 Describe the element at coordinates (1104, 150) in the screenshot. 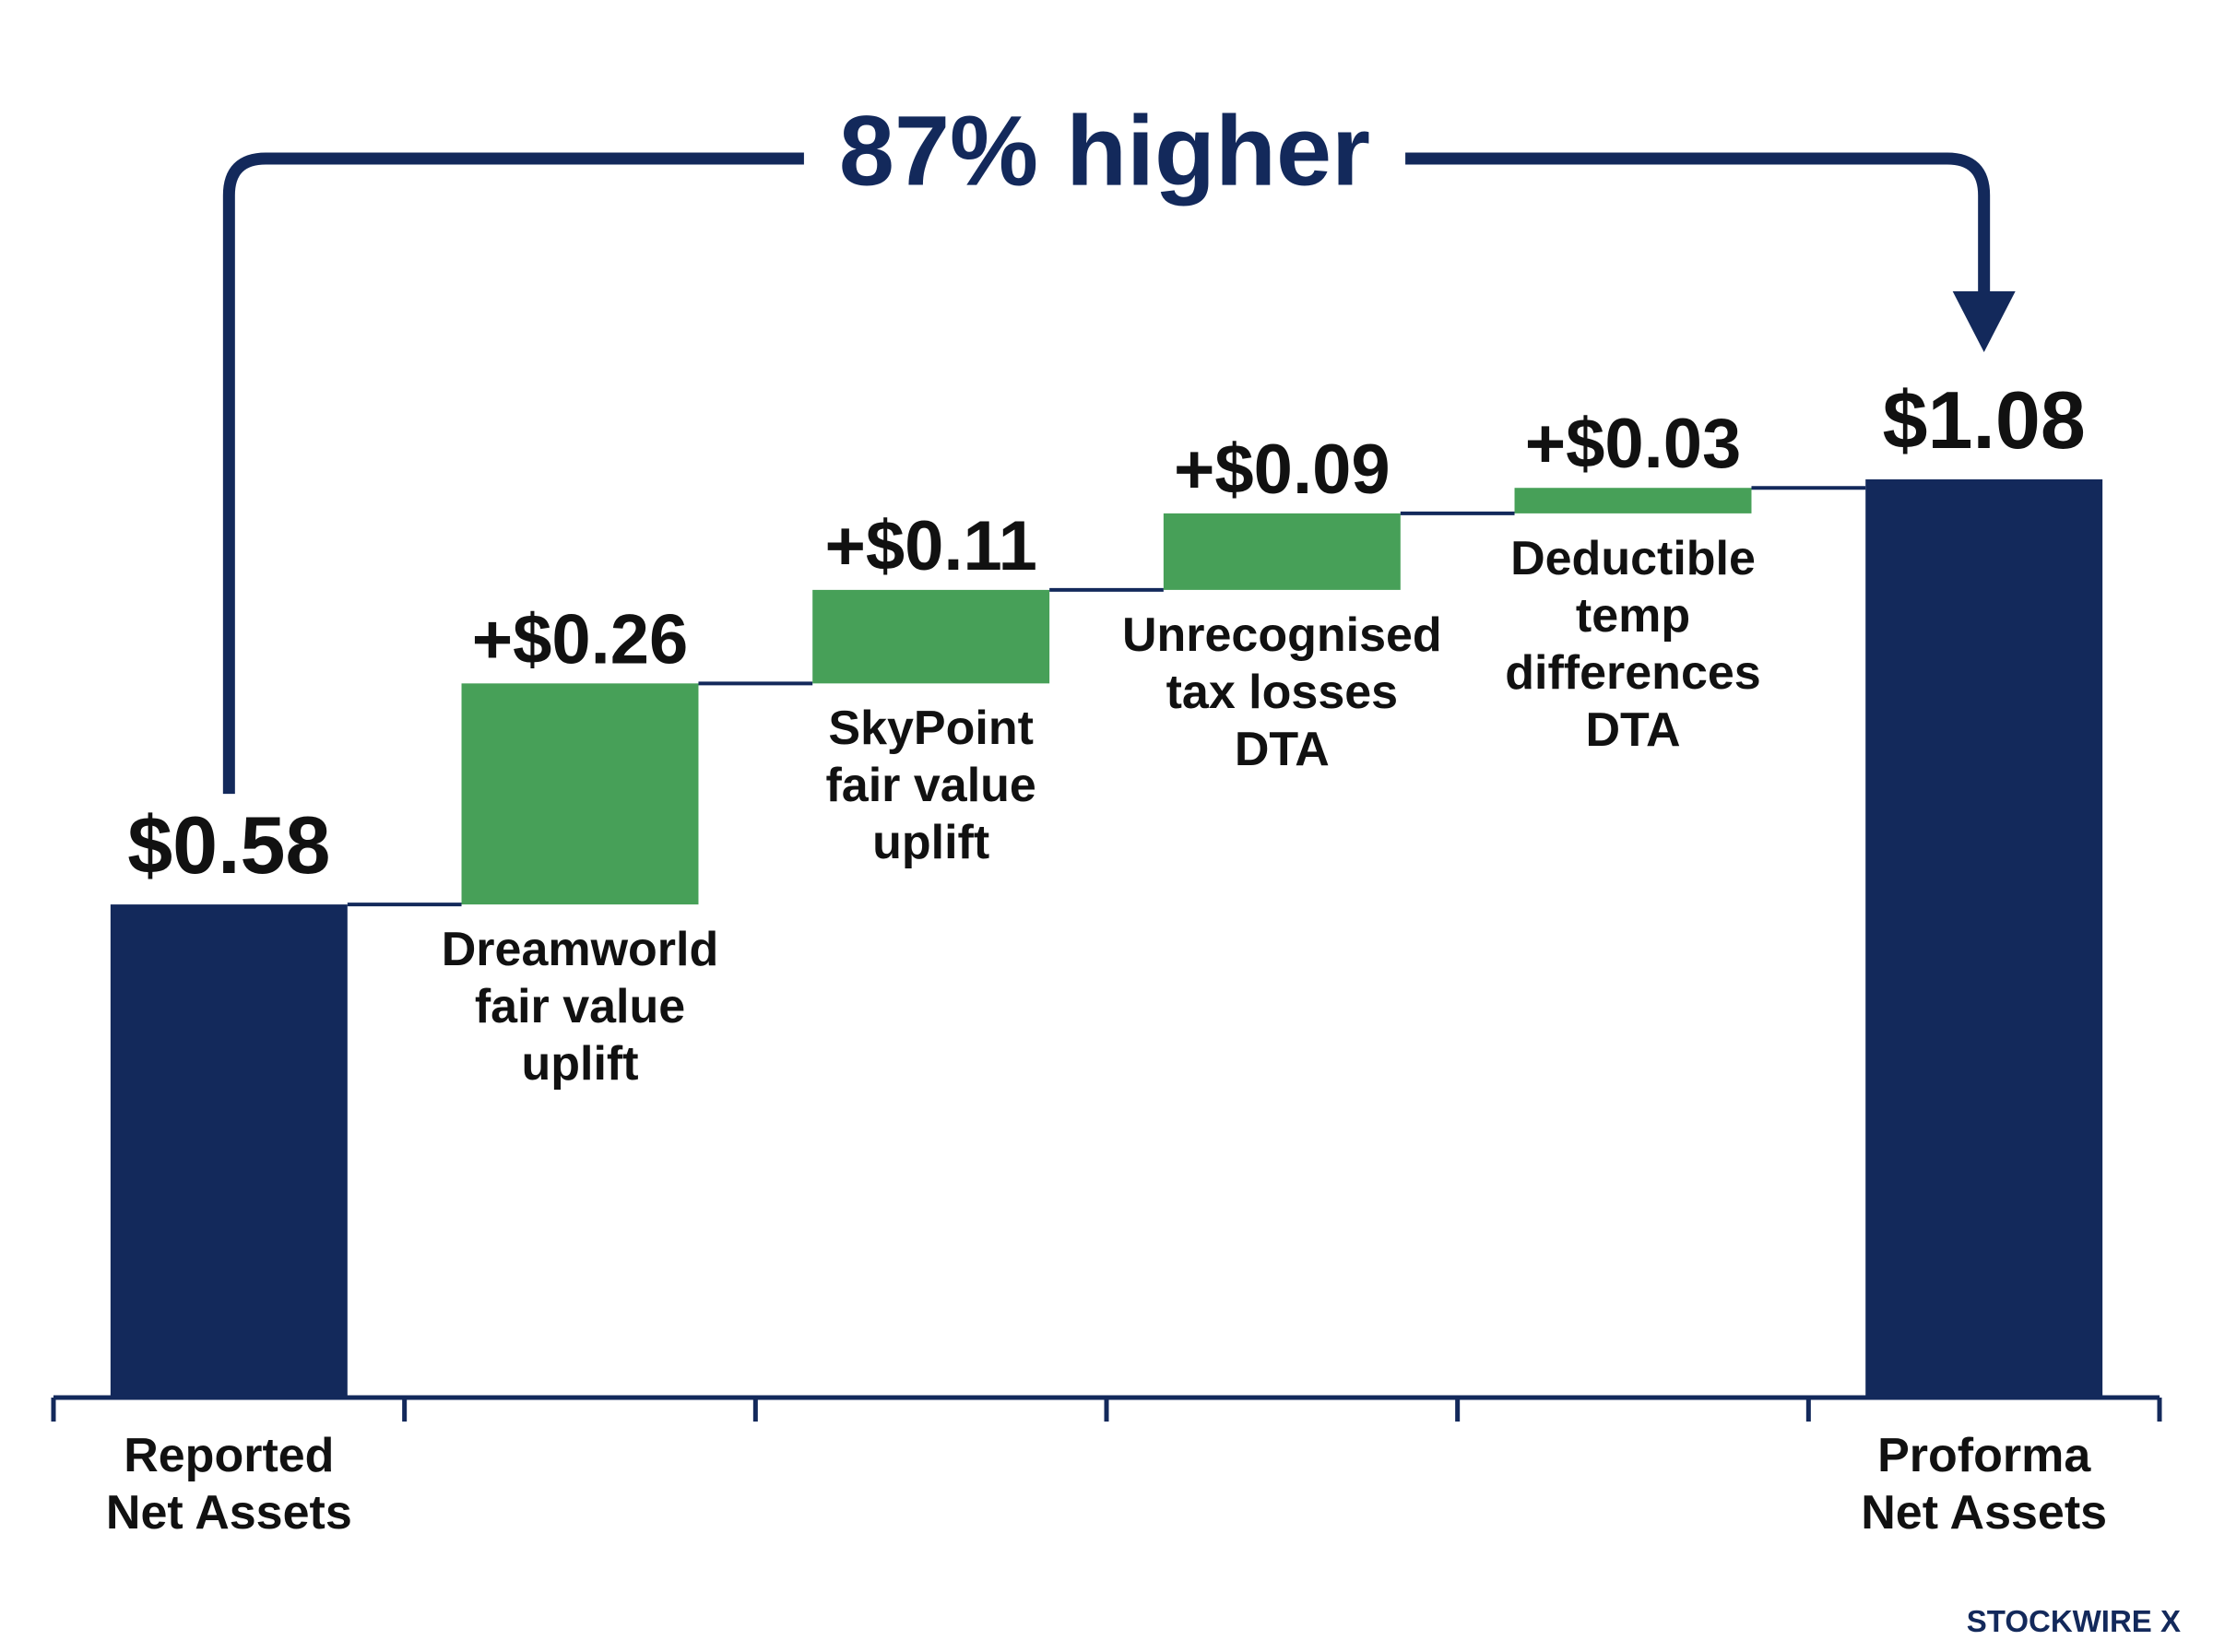

I see `annotation: 87% higher` at that location.